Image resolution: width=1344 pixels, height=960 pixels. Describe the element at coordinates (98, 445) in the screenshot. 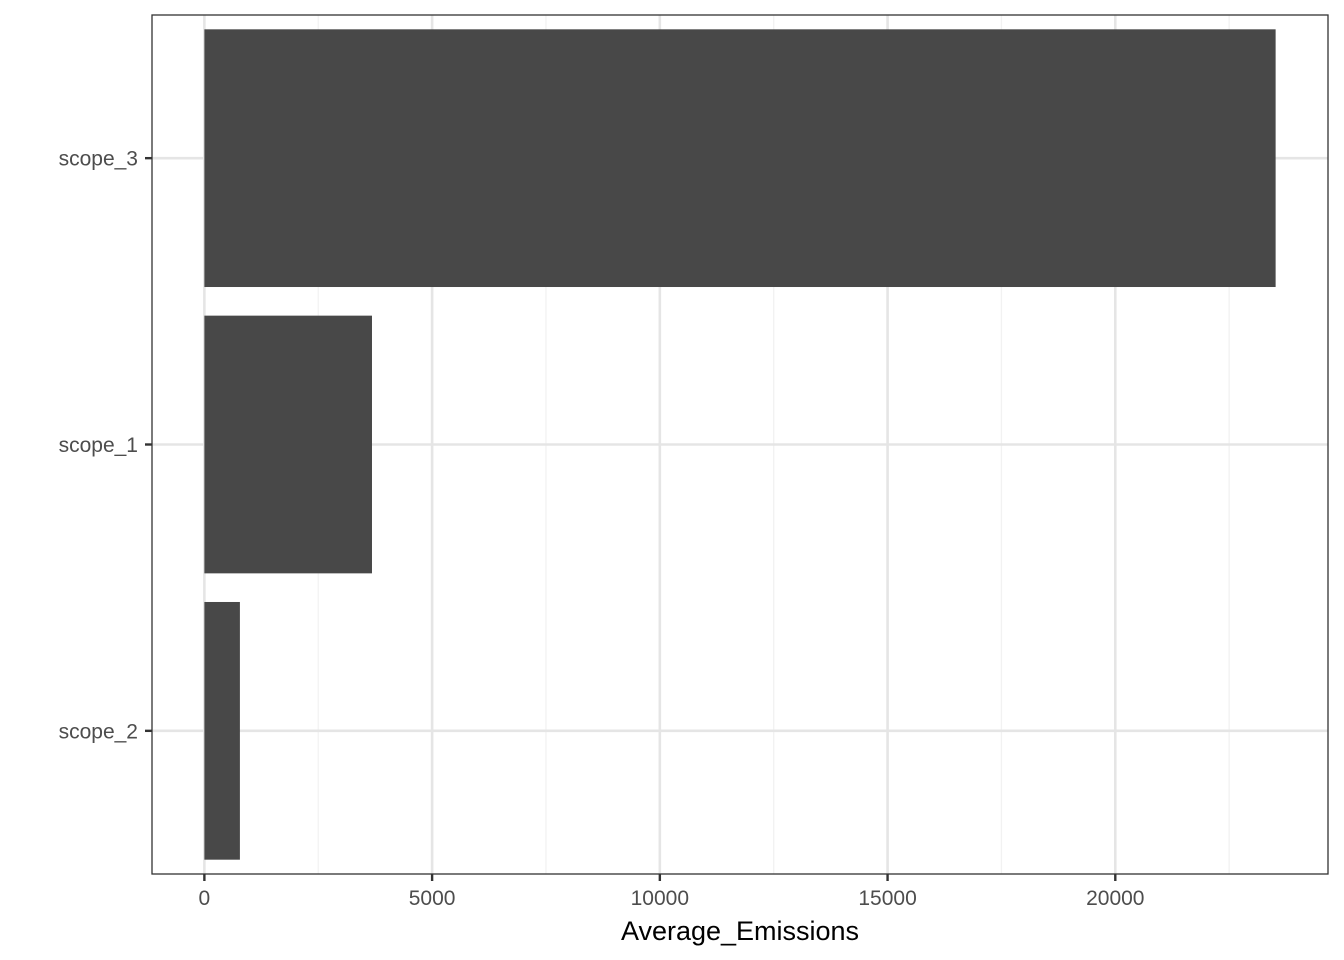

I see `y-tick-label: scope_1` at that location.